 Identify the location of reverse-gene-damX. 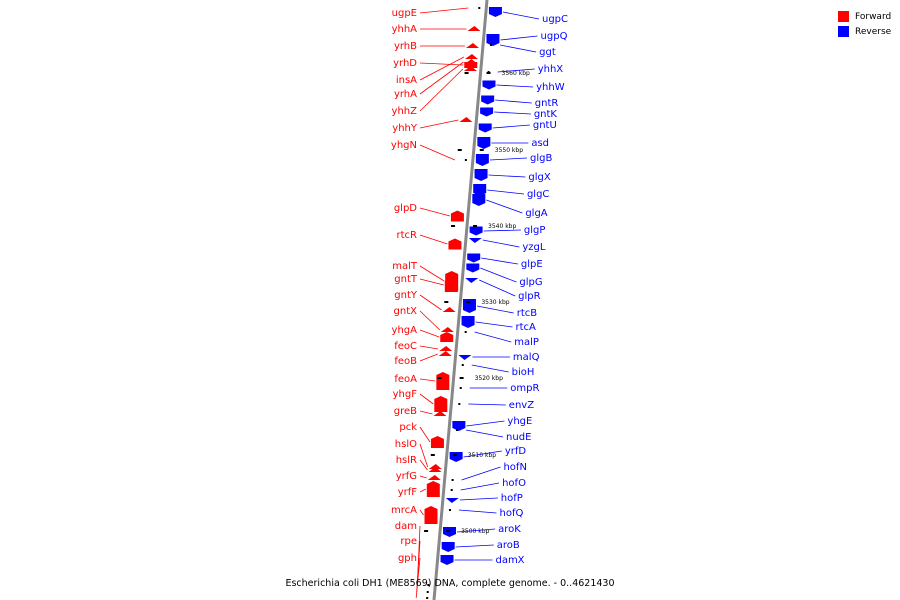
(447, 560).